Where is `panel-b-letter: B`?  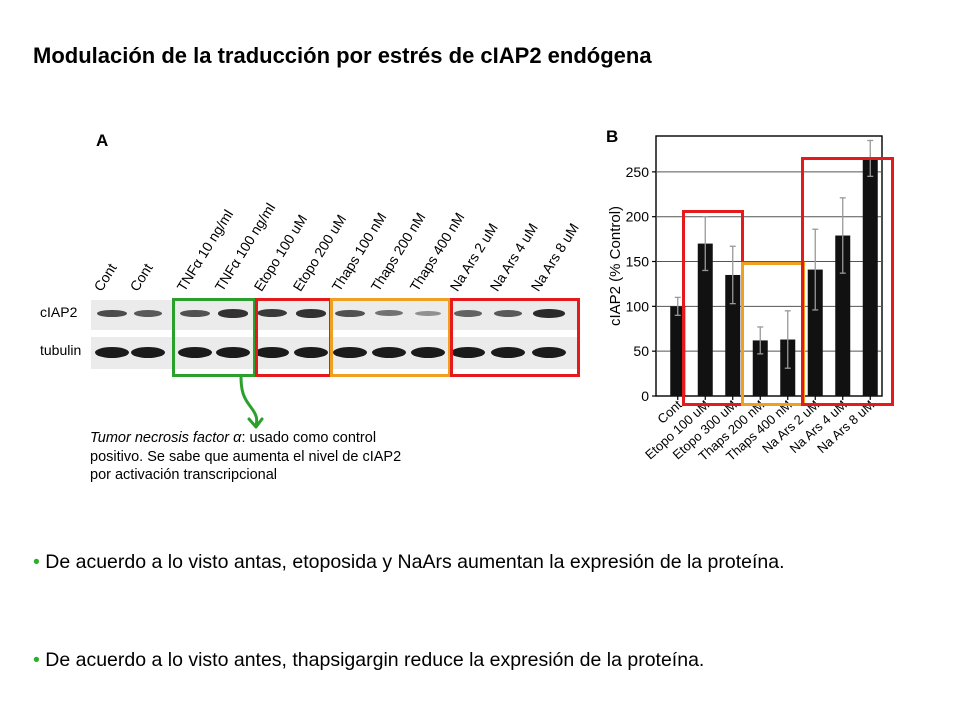 panel-b-letter: B is located at coordinates (612, 136).